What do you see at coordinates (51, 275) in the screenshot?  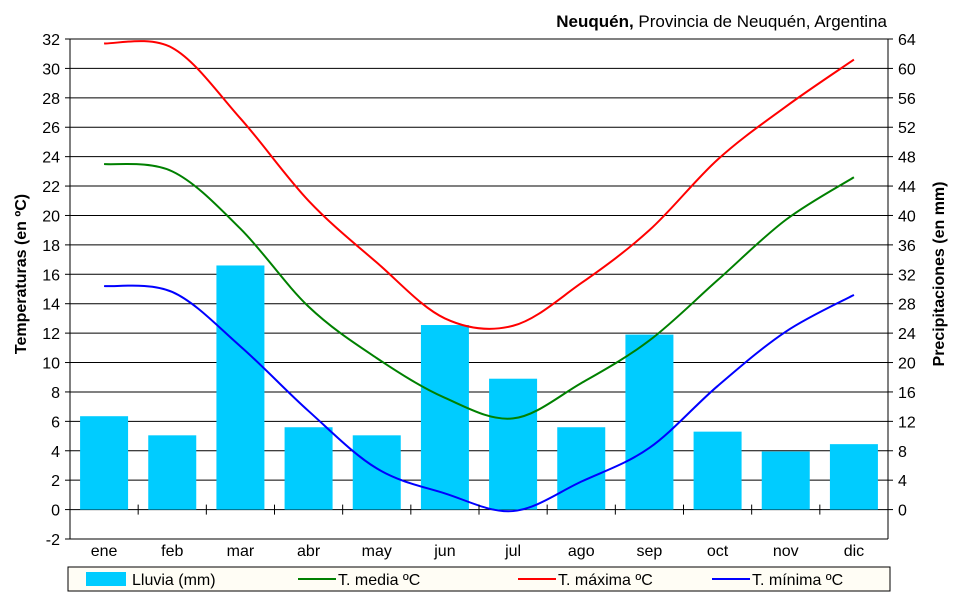 I see `left-tick-label: 16` at bounding box center [51, 275].